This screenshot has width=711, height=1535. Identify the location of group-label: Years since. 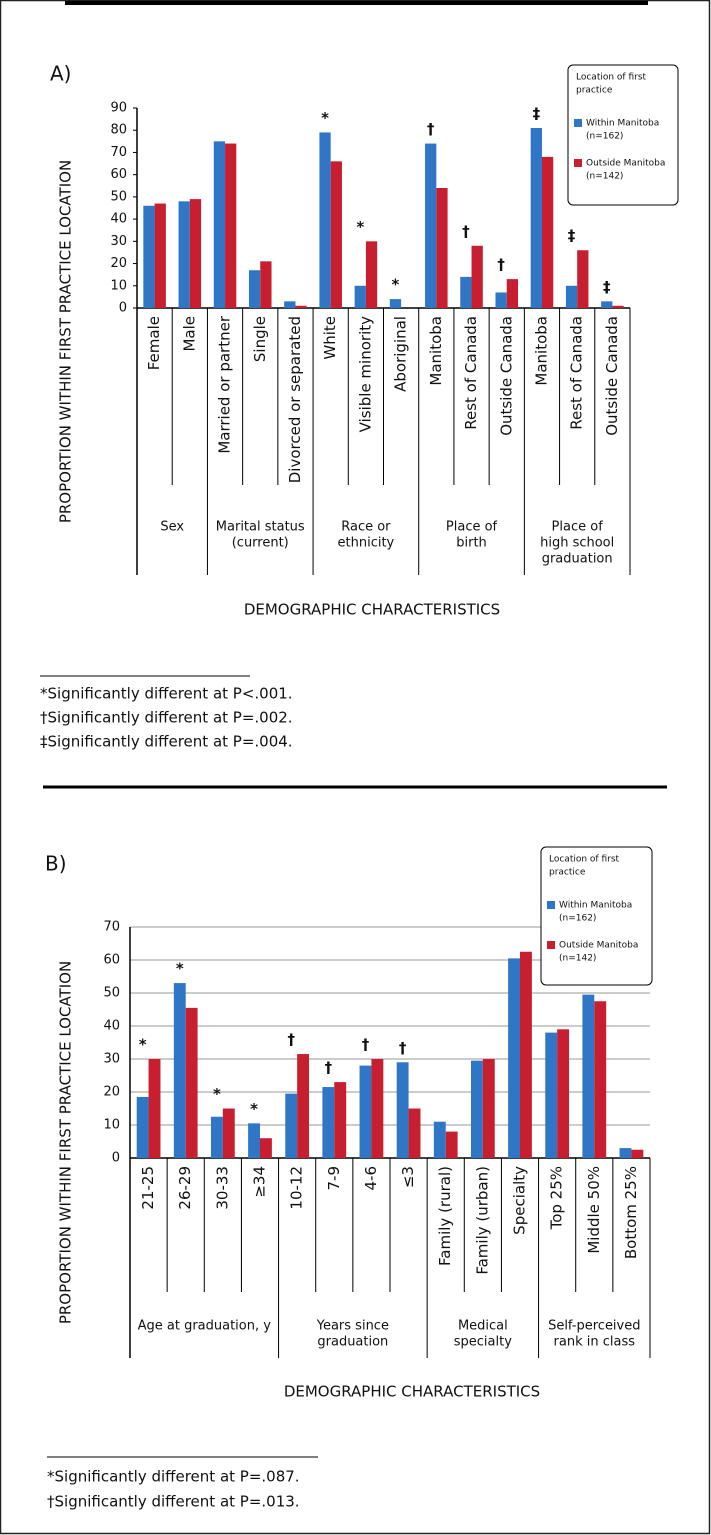
(352, 1326).